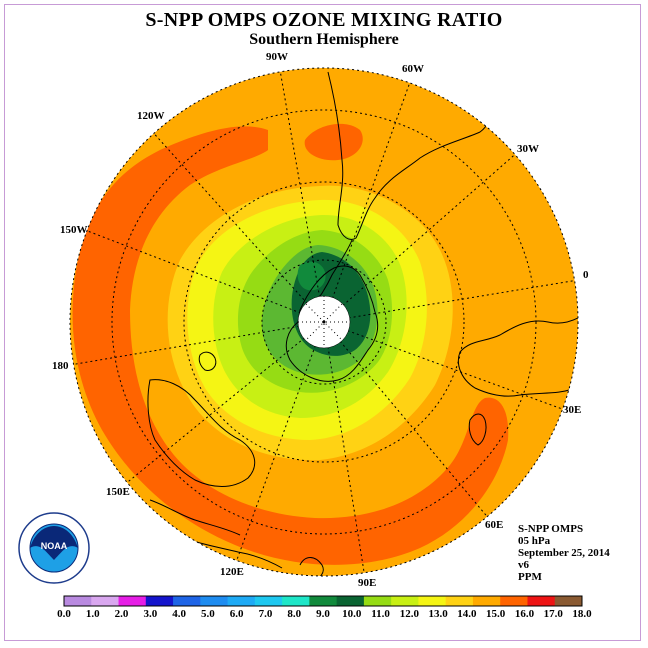 This screenshot has width=648, height=648. Describe the element at coordinates (523, 565) in the screenshot. I see `product-version: v6` at that location.